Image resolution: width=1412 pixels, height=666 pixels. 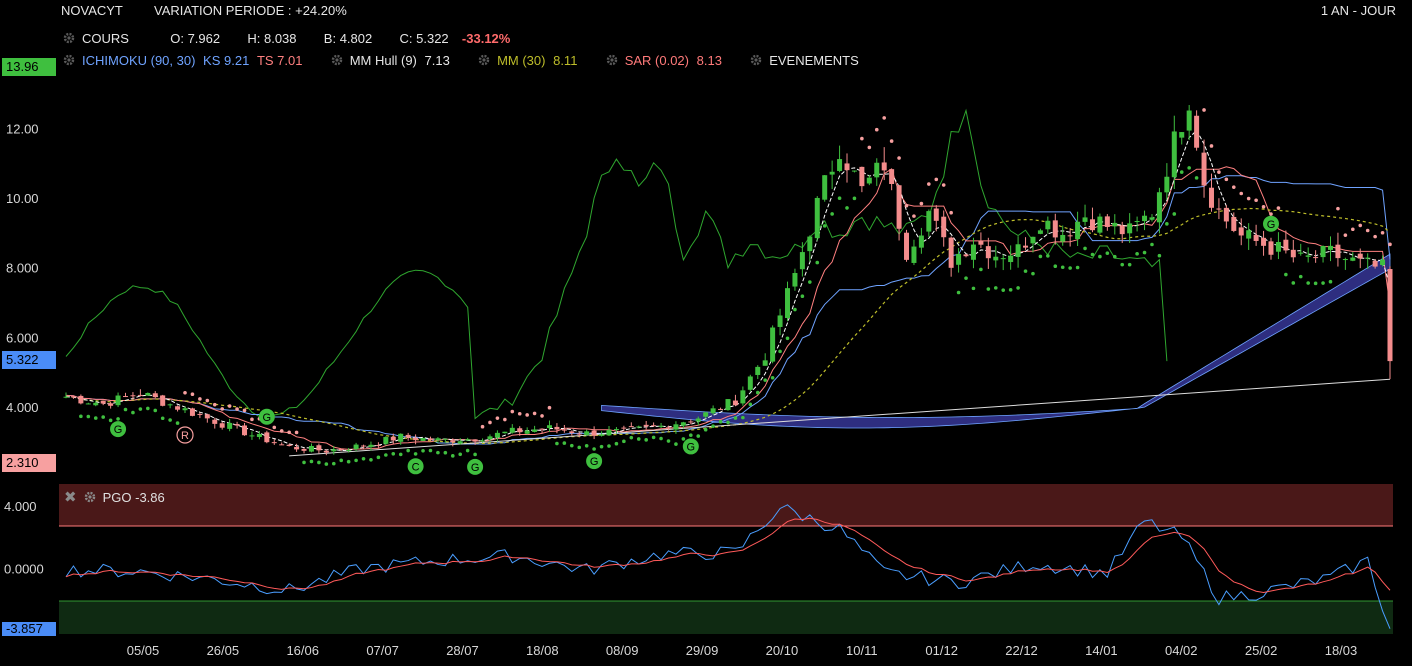 What do you see at coordinates (139, 60) in the screenshot?
I see `ichimoku-label: ICHIMOKU (90, 30)` at bounding box center [139, 60].